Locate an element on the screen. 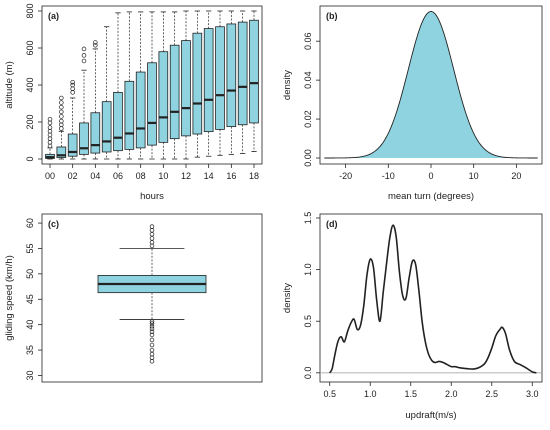  y-tick-label: 40 is located at coordinates (30, 325).